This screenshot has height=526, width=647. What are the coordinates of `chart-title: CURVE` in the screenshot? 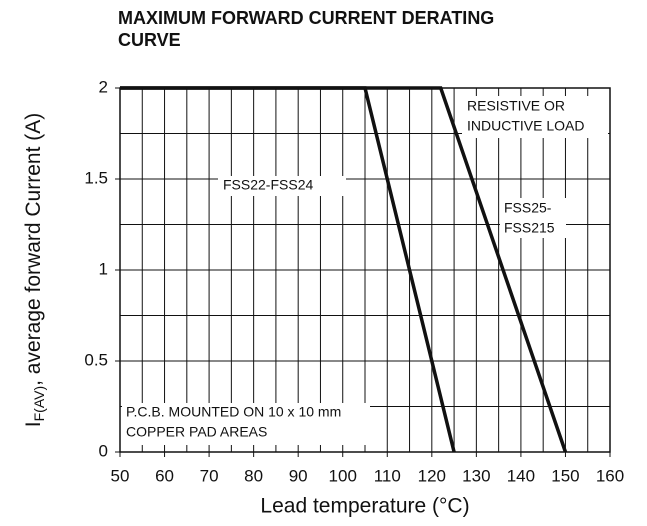 It's located at (149, 40).